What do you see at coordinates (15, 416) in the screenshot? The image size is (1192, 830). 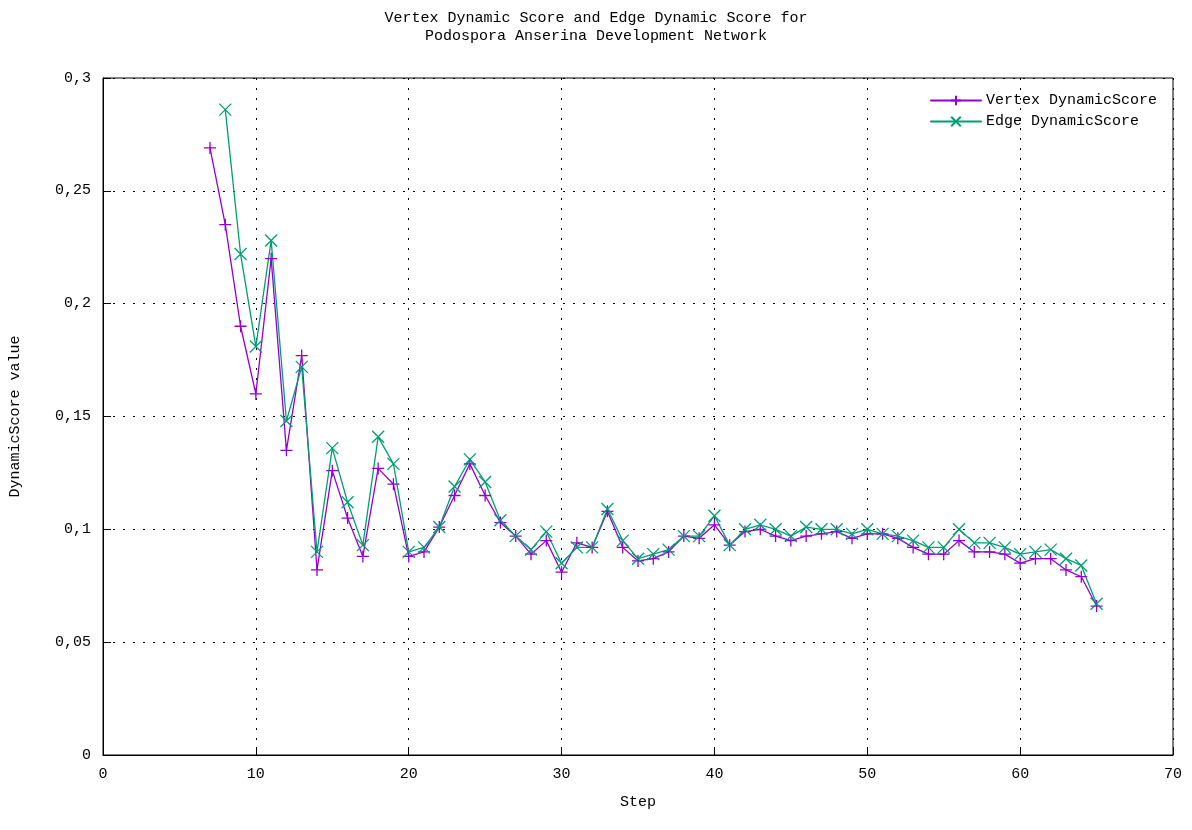 I see `y-axis-title: DynamicScore value` at bounding box center [15, 416].